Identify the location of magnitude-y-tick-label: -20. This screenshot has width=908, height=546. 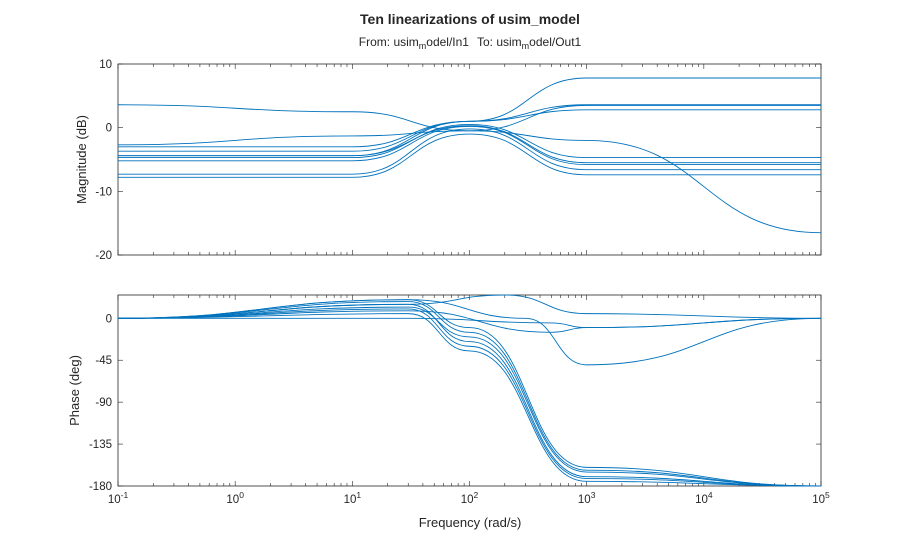
(103, 256).